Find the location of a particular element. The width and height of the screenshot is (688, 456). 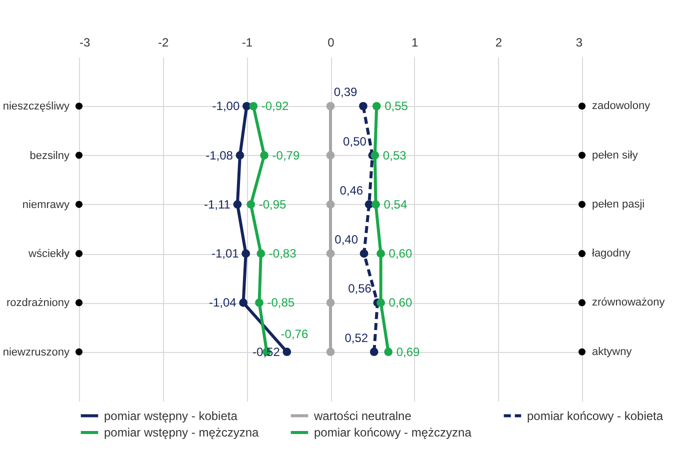

legend-label: wartości neutralne is located at coordinates (362, 415).